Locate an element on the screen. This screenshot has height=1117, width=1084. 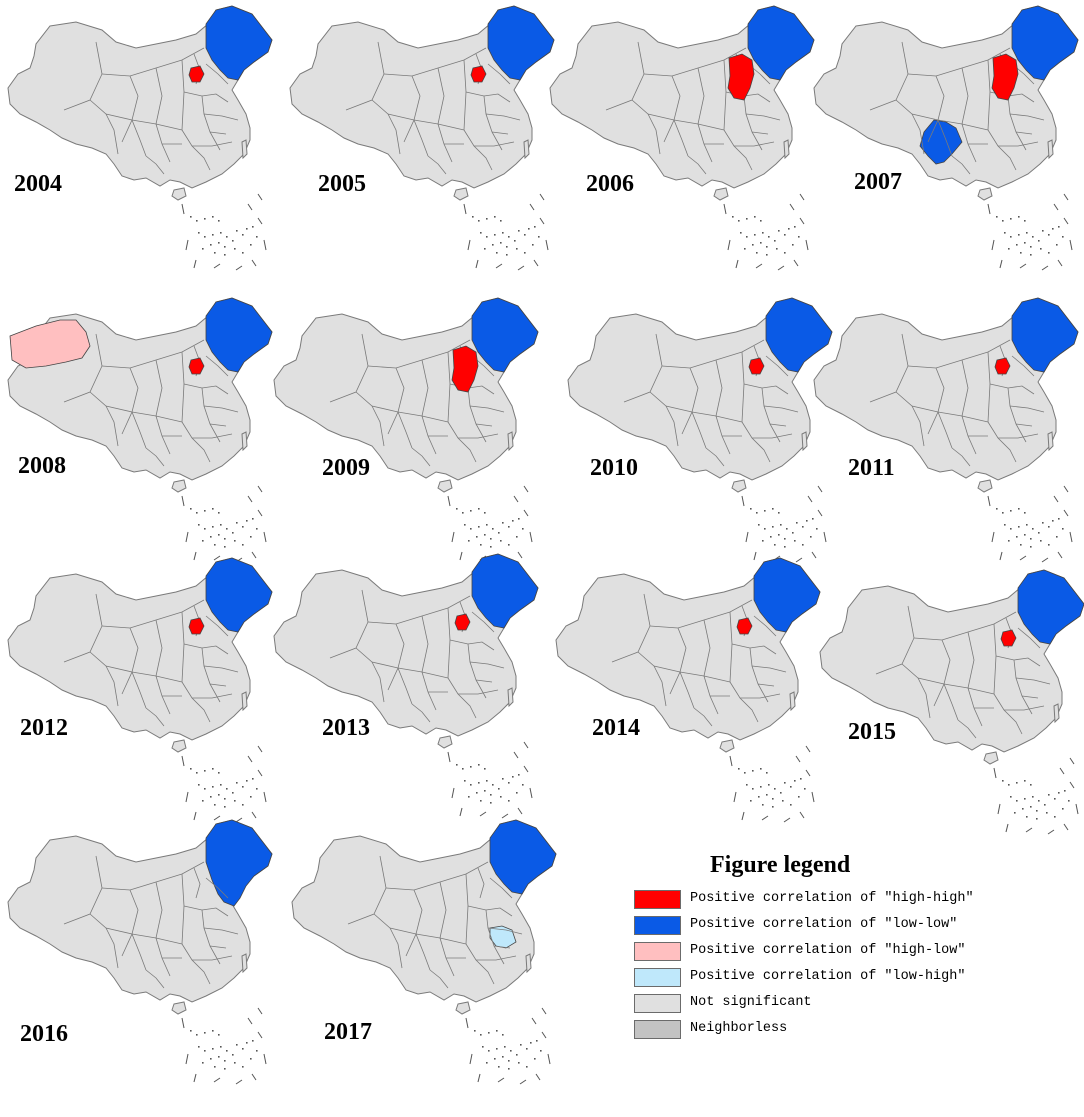
legend-item: Positive correlation of "low-high" is located at coordinates (814, 979).